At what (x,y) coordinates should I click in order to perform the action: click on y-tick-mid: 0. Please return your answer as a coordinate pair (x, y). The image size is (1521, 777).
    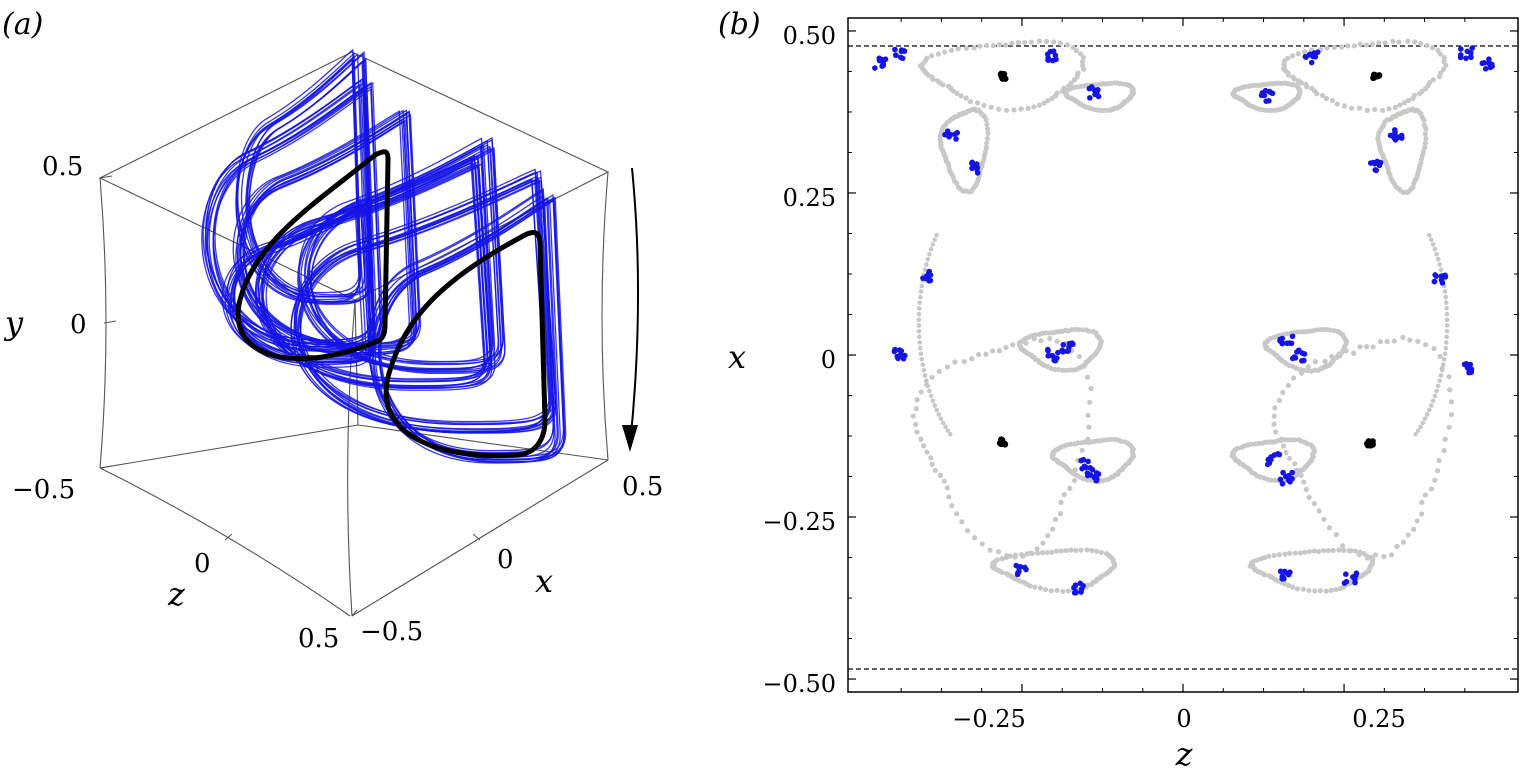
    Looking at the image, I should click on (78, 325).